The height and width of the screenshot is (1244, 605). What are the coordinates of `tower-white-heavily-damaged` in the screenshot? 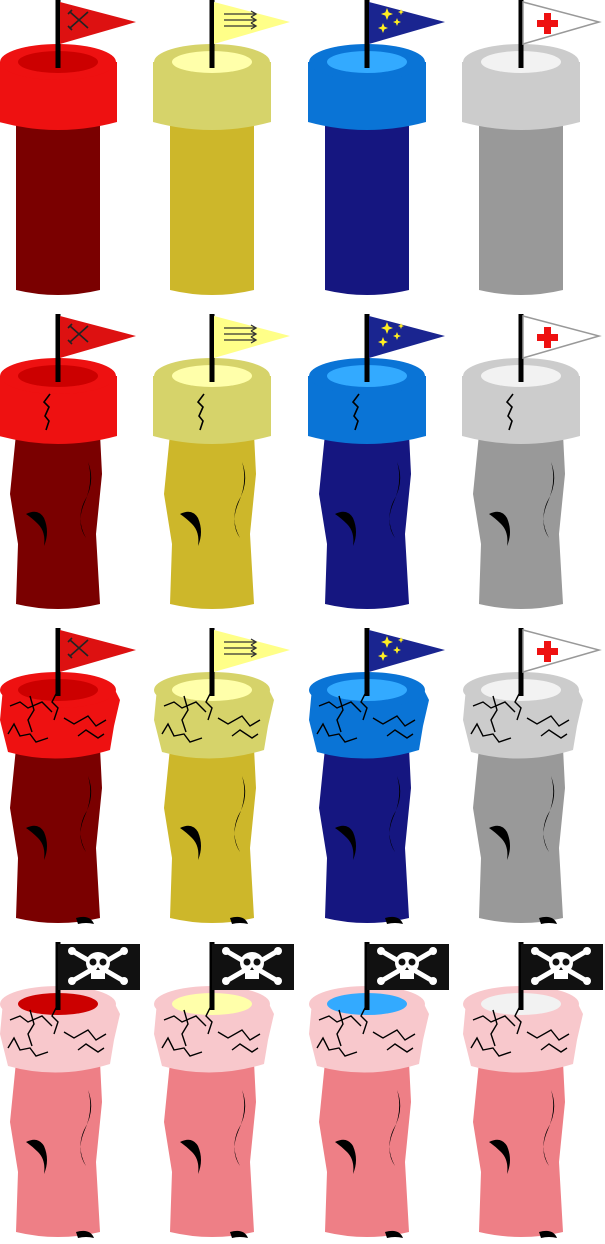 It's located at (532, 776).